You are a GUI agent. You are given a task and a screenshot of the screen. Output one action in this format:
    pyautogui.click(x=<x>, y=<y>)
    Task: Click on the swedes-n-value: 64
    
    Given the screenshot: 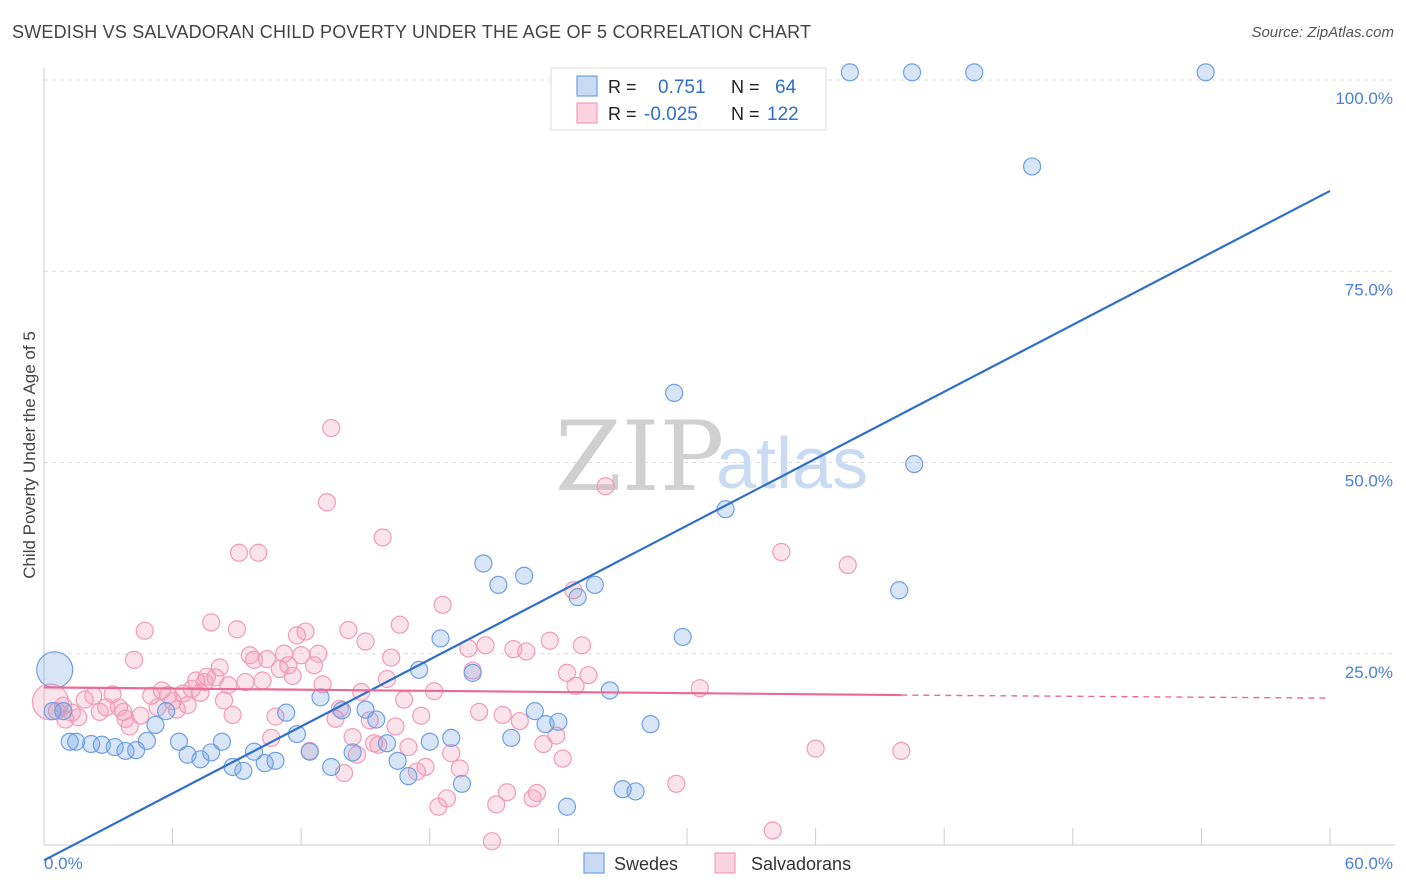 What is the action you would take?
    pyautogui.click(x=786, y=87)
    